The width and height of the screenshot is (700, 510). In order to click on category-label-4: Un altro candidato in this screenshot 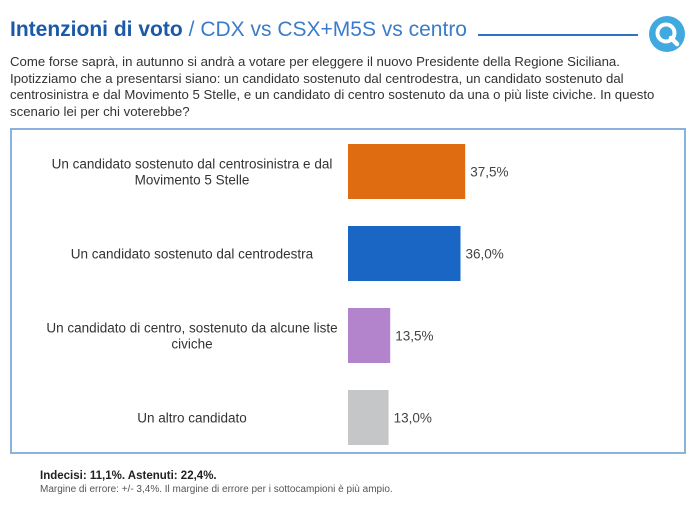, I will do `click(192, 418)`.